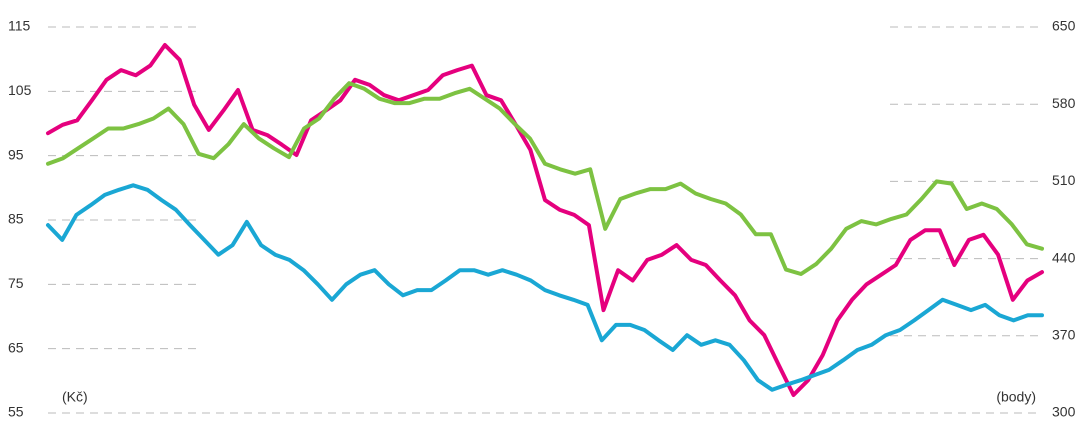  Describe the element at coordinates (1064, 180) in the screenshot. I see `y2-tick-label: 510` at that location.